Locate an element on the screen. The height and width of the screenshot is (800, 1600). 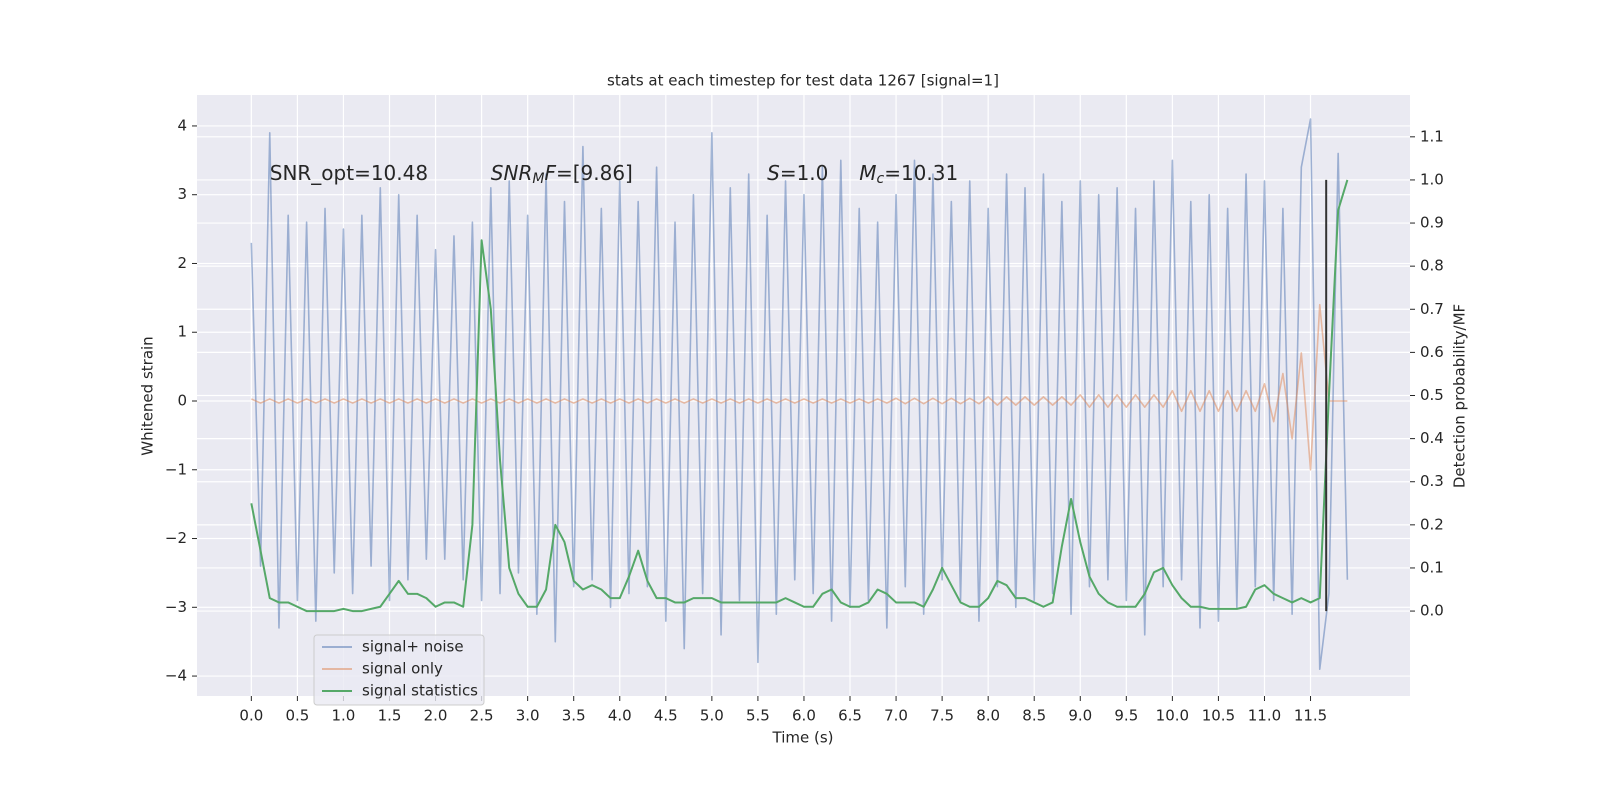
legend-label: signal only is located at coordinates (402, 669).